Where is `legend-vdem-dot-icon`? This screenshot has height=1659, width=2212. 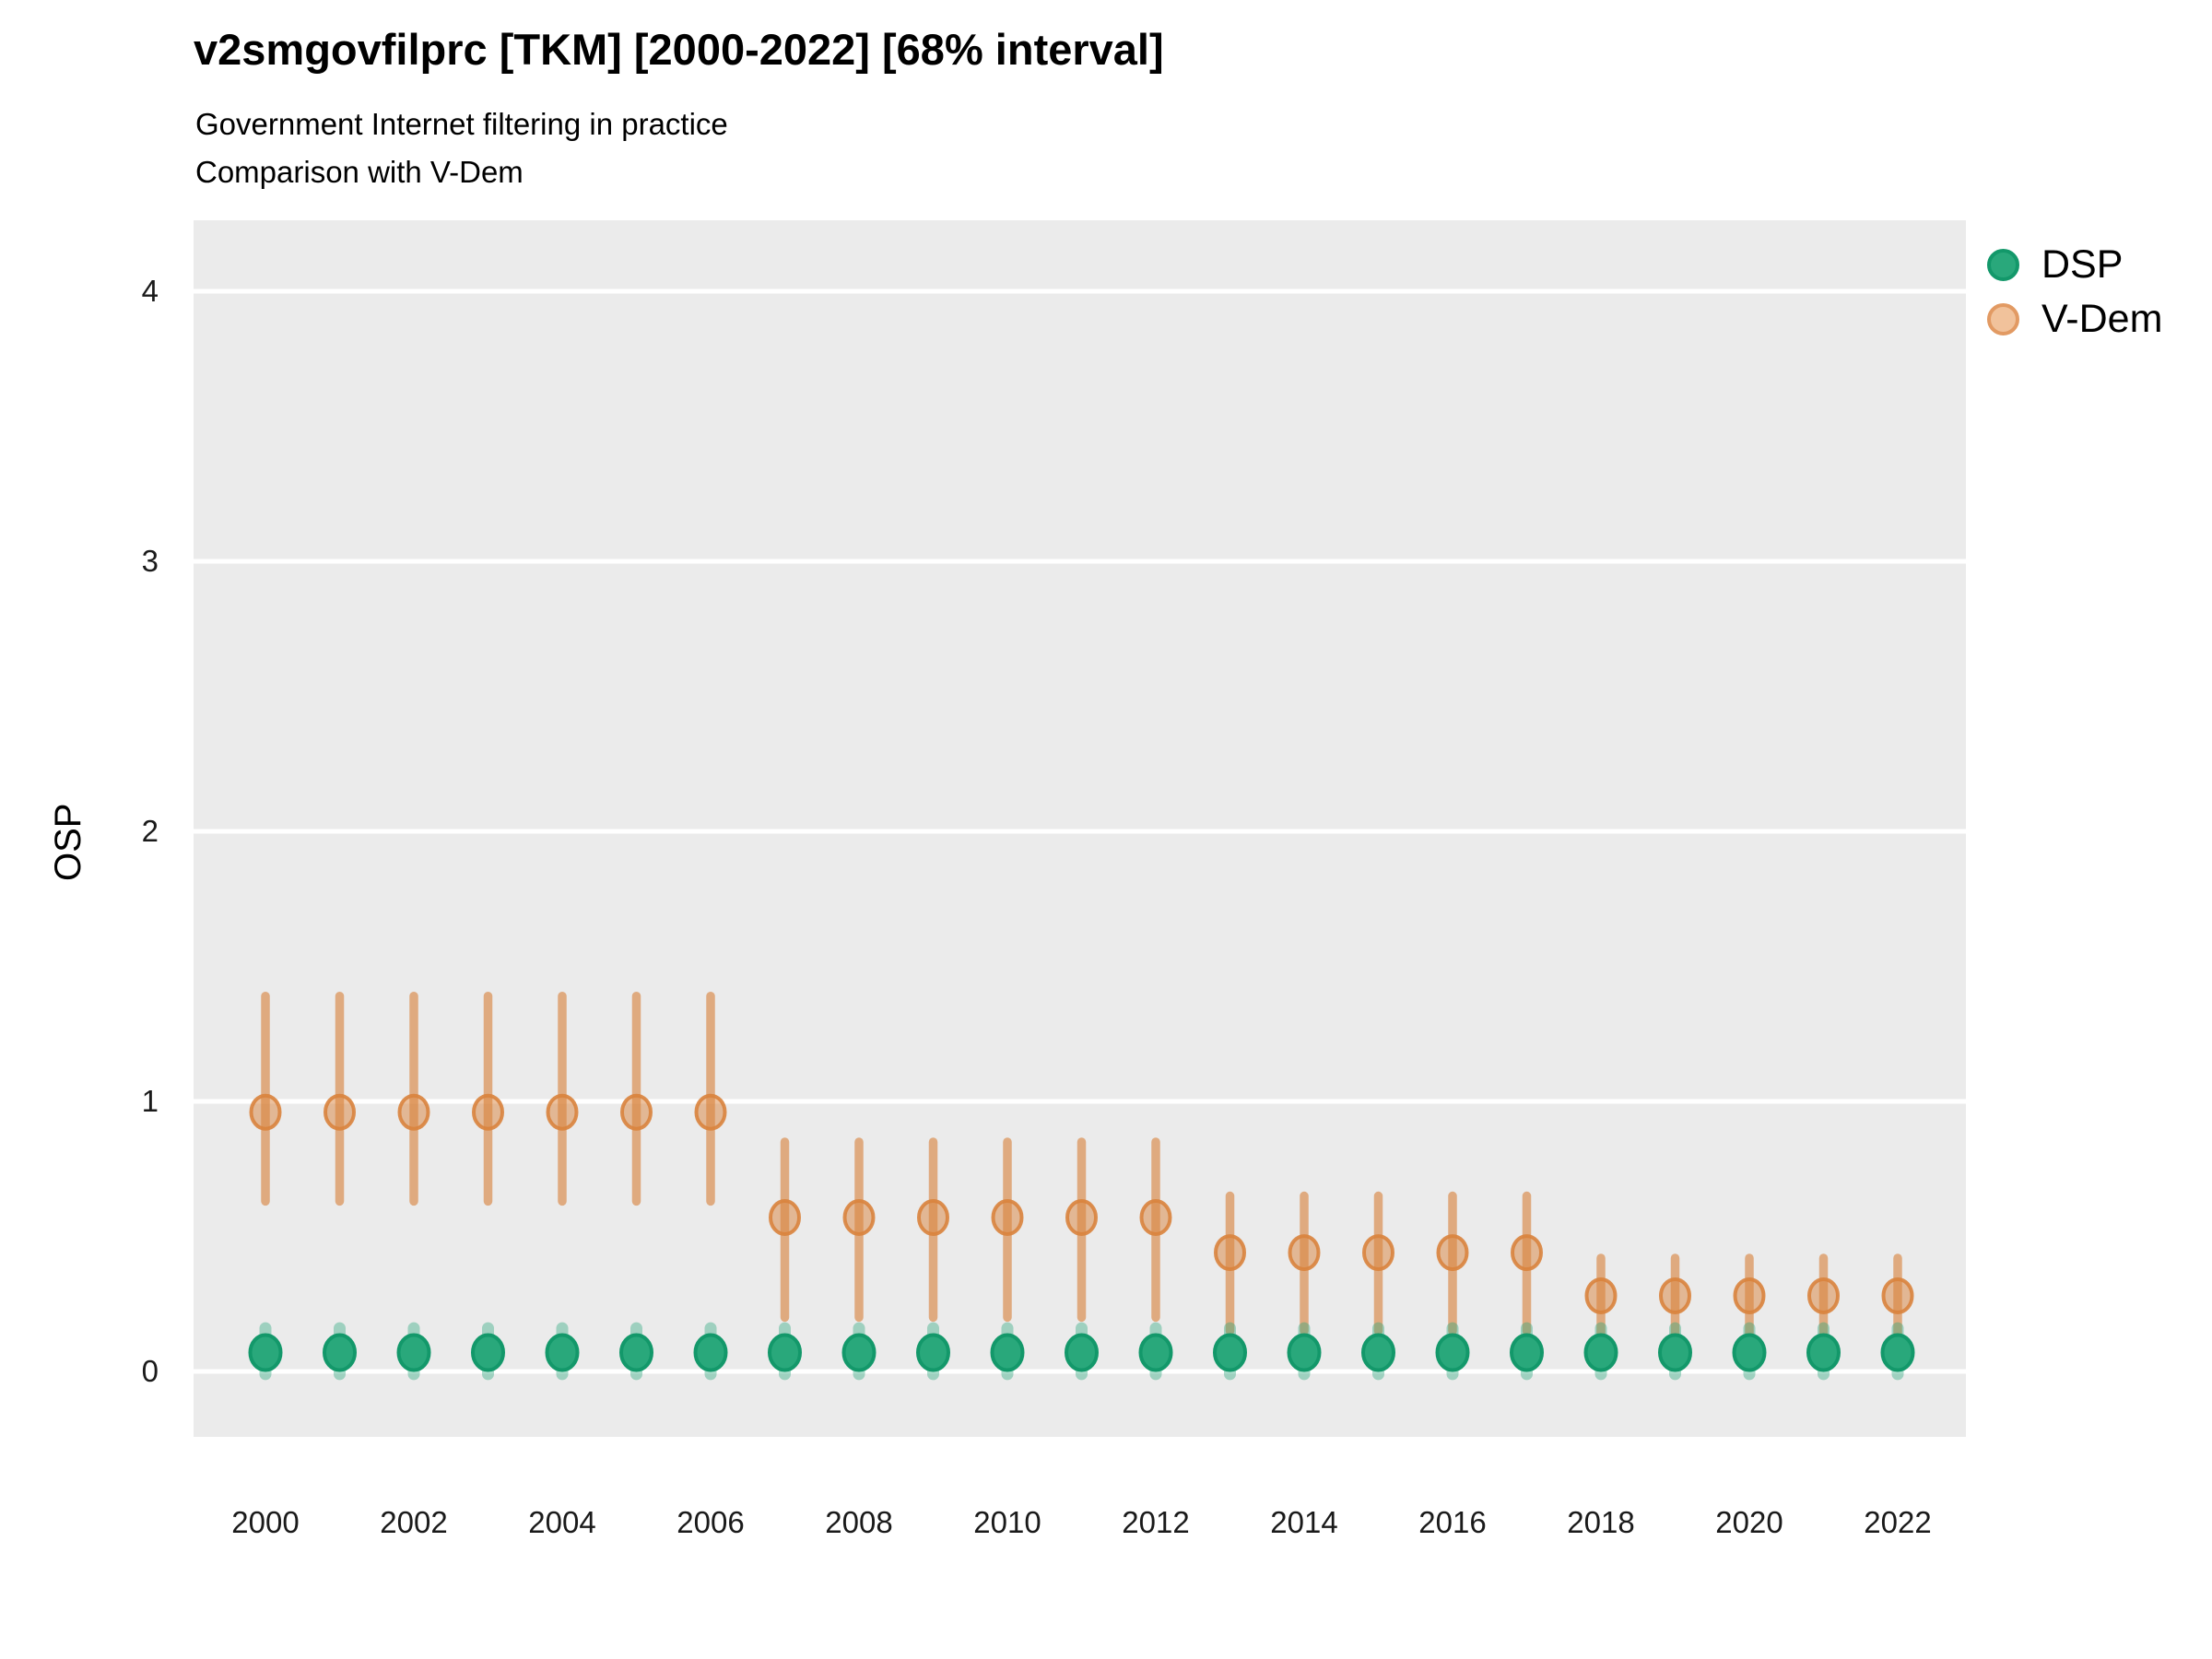 legend-vdem-dot-icon is located at coordinates (2003, 319).